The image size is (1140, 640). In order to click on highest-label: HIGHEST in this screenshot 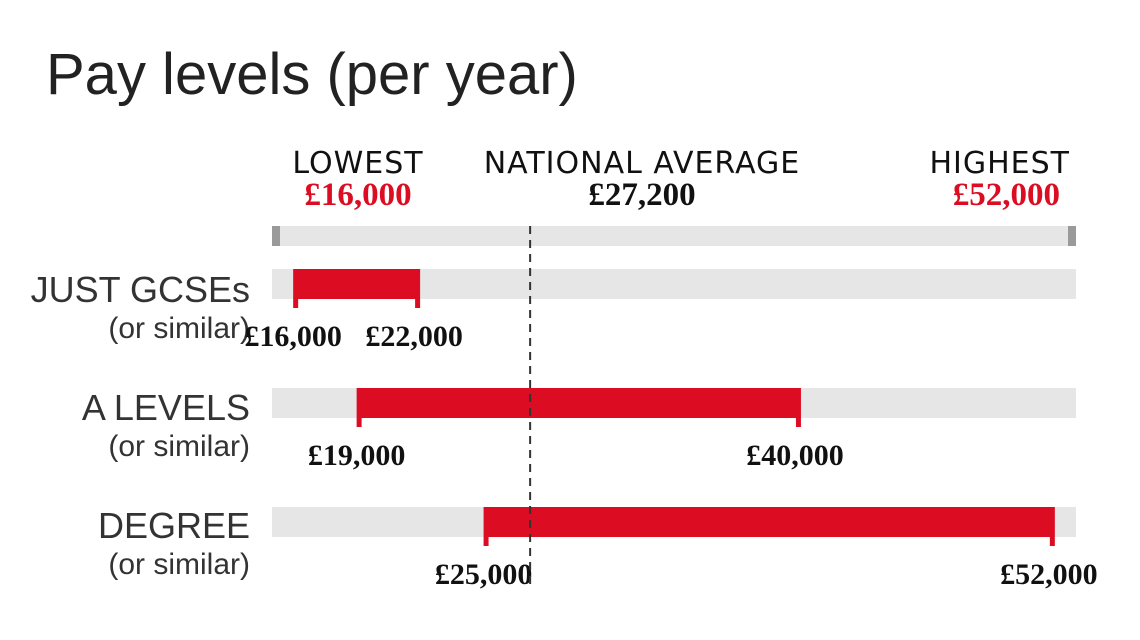, I will do `click(999, 163)`.